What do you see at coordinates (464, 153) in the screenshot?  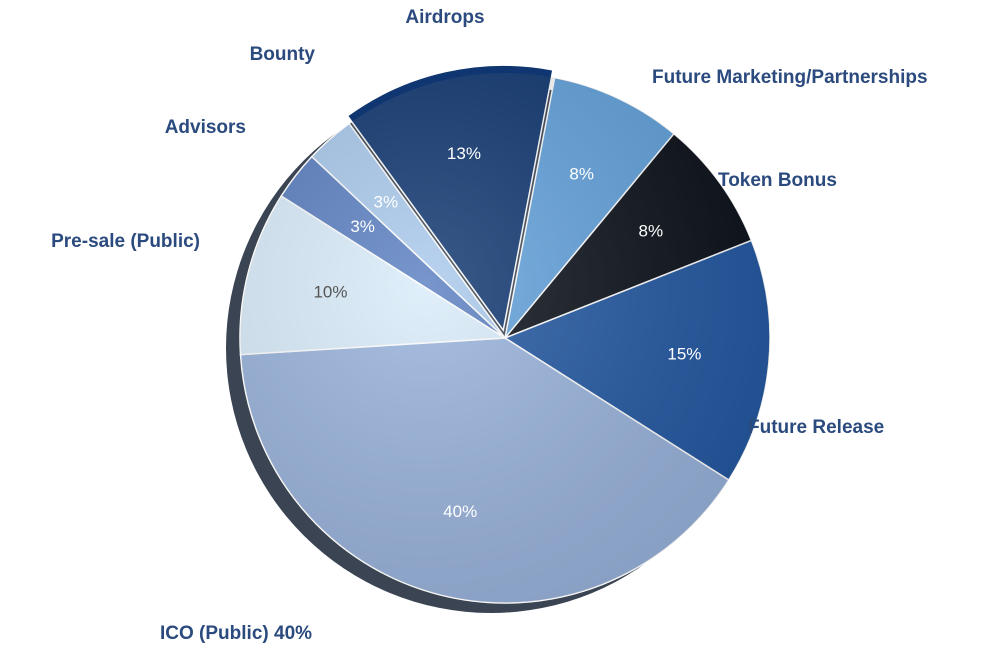 I see `data-label: 13%` at bounding box center [464, 153].